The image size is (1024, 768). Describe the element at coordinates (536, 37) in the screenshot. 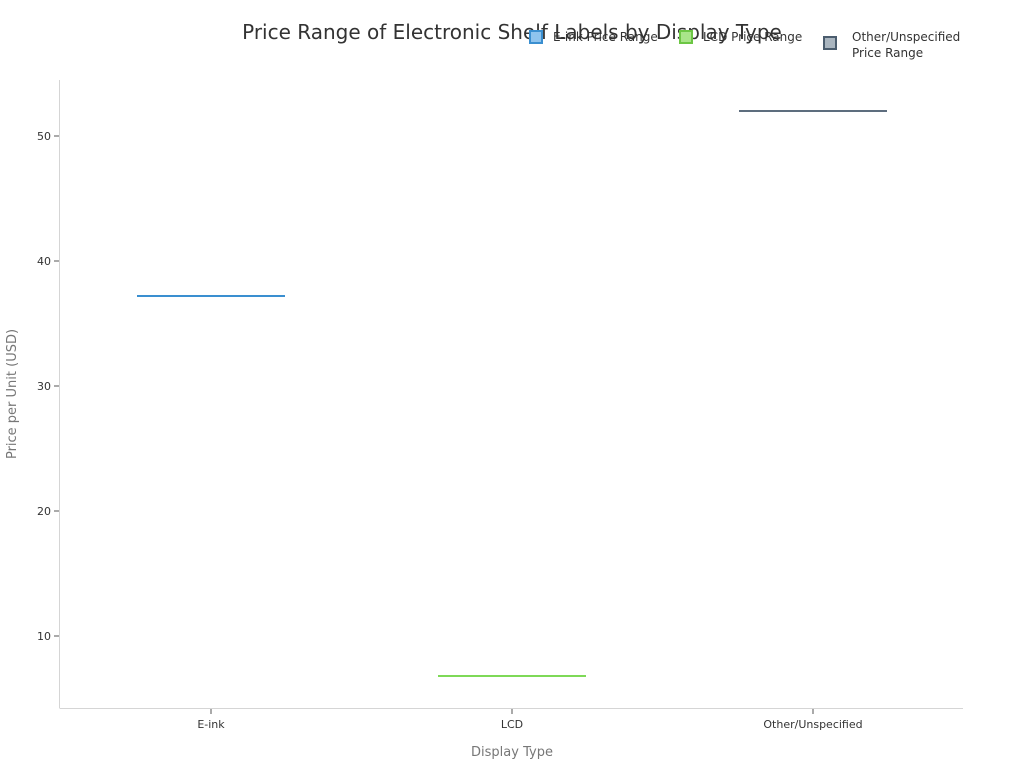

I see `eink-swatch-icon` at that location.